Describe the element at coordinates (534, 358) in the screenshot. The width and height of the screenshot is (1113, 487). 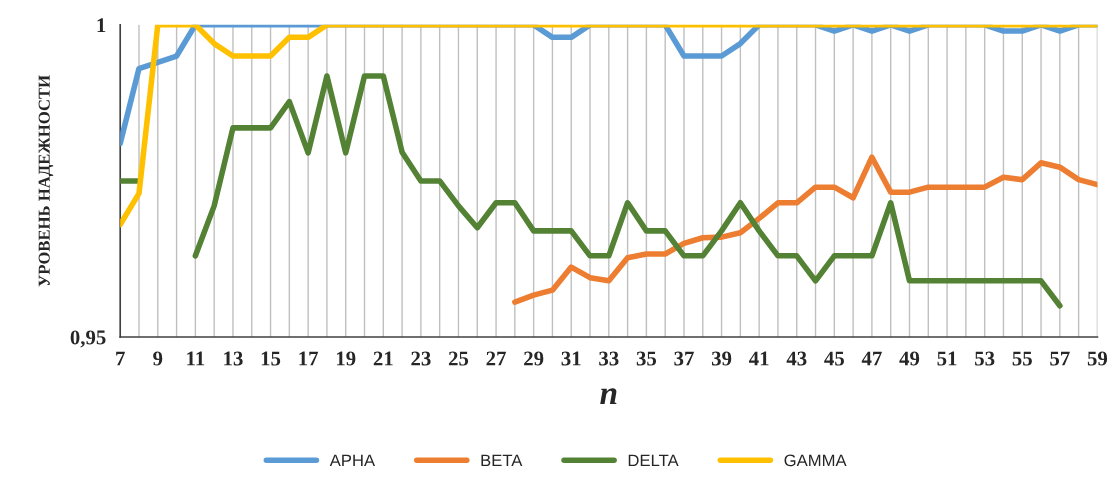
I see `x-tick-label: 29` at that location.